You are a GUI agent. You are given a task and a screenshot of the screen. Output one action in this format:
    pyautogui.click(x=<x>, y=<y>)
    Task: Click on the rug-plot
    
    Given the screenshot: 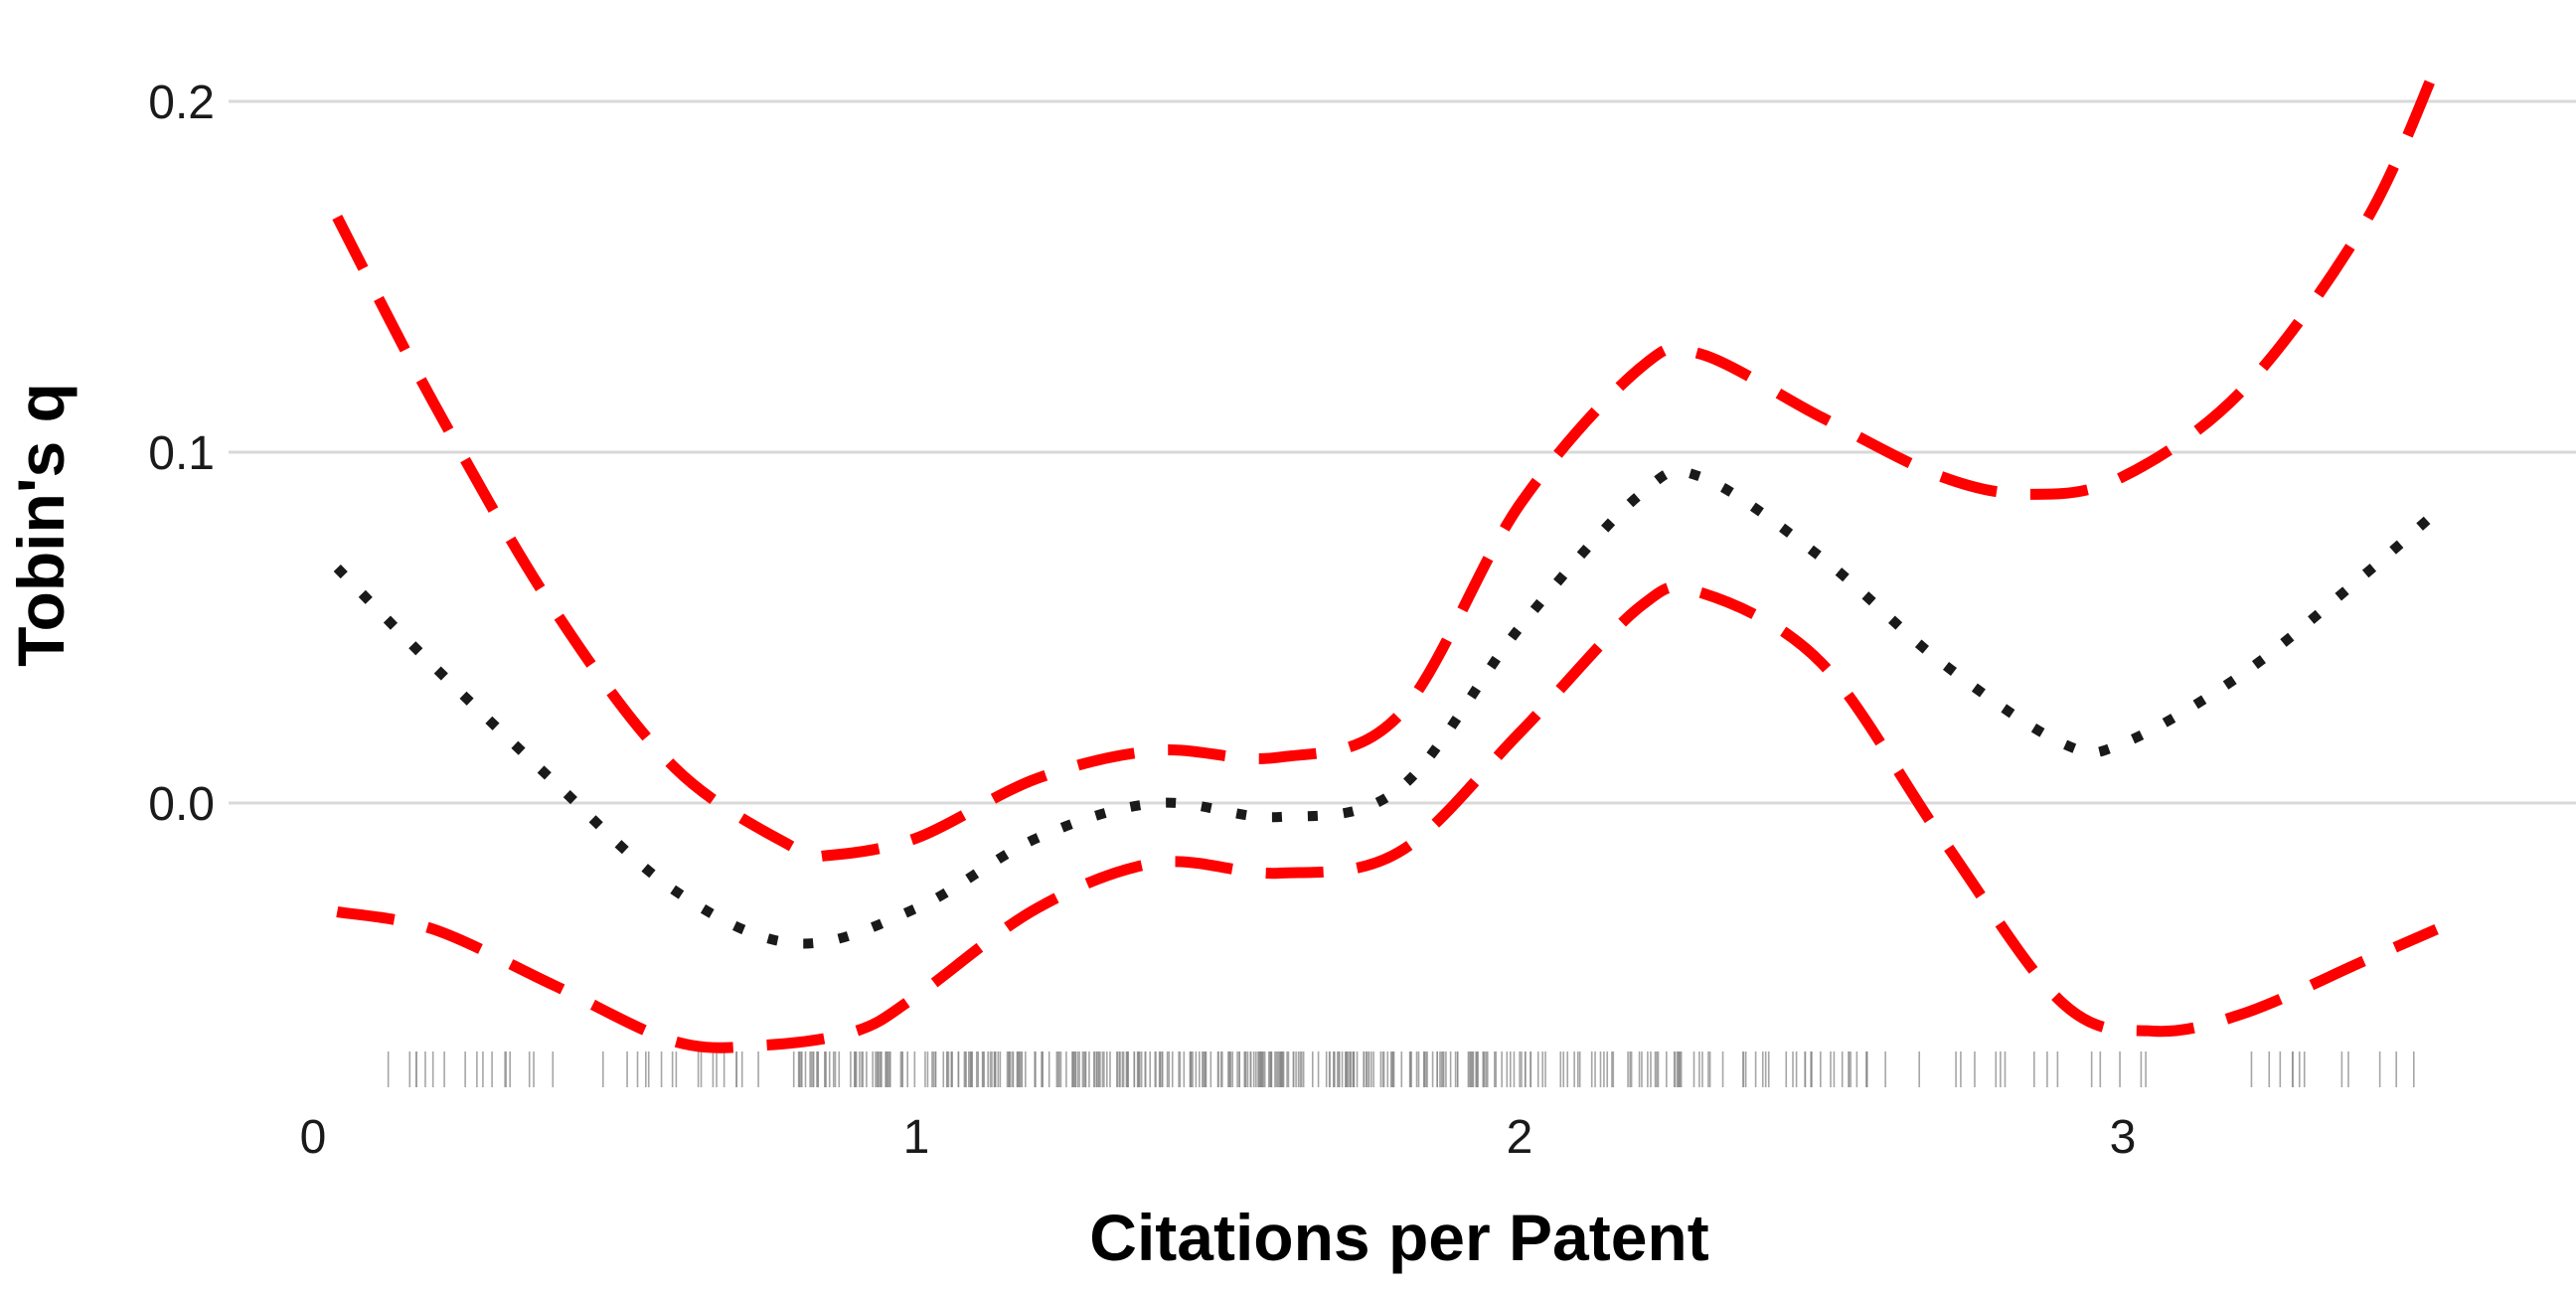 What is the action you would take?
    pyautogui.click(x=1401, y=1069)
    